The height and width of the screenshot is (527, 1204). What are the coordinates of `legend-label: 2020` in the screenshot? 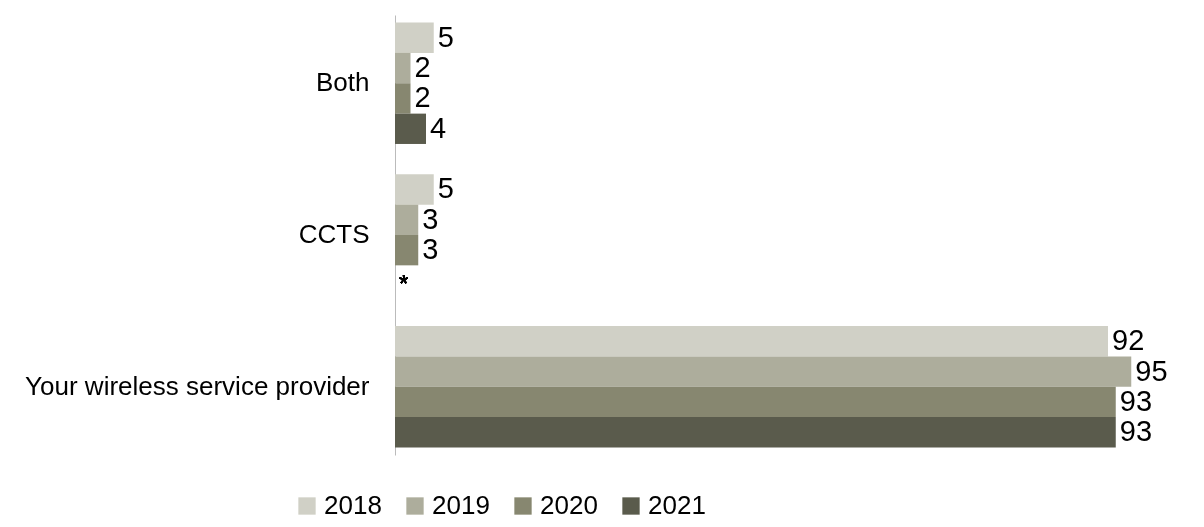 It's located at (569, 505).